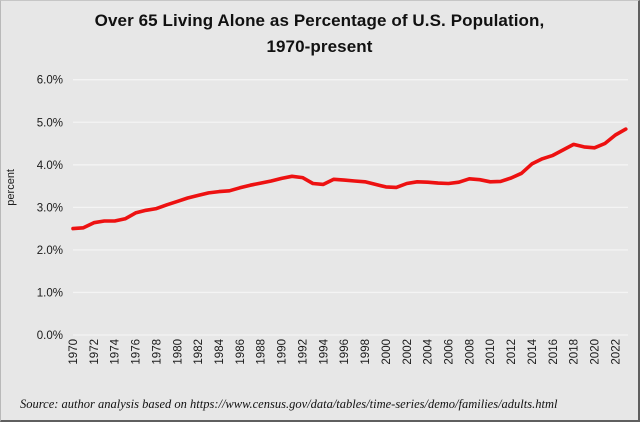  What do you see at coordinates (429, 351) in the screenshot?
I see `x-tick-label: 2004` at bounding box center [429, 351].